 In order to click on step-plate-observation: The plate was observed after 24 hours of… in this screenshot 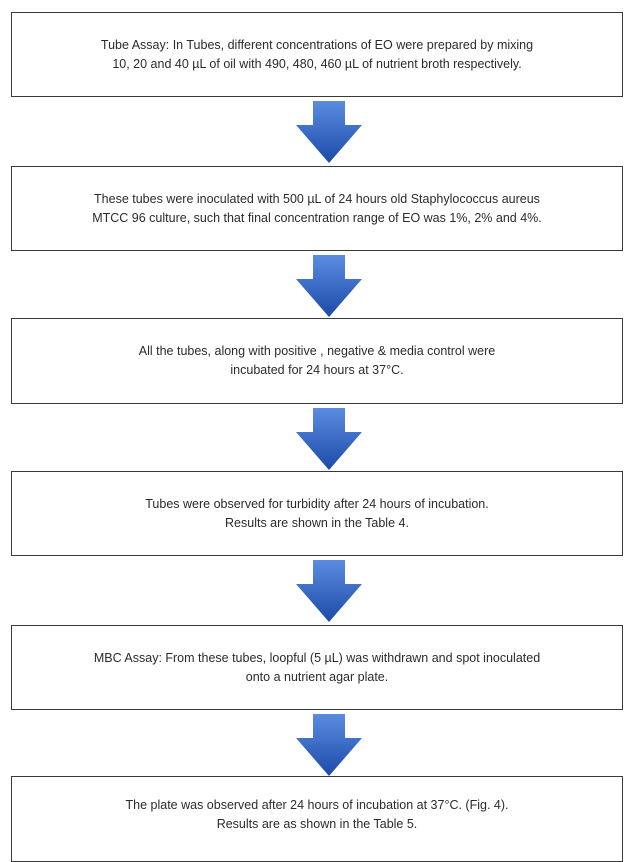, I will do `click(317, 819)`.